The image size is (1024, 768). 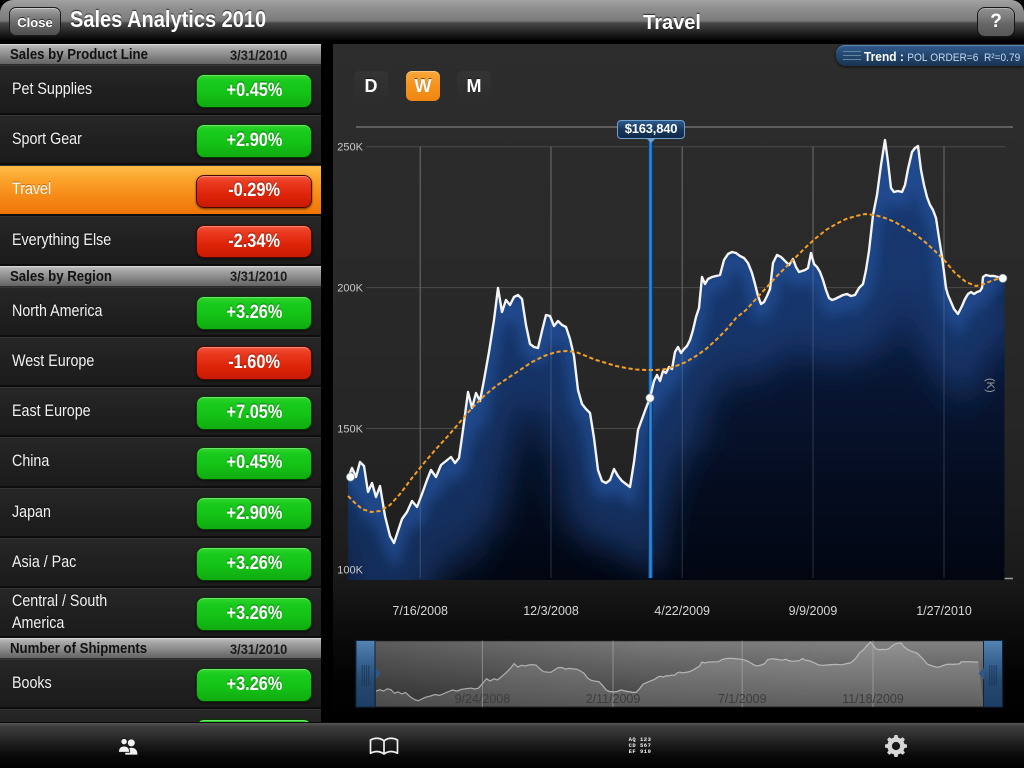 I want to click on svg-text: 2/11/2009, so click(x=613, y=699).